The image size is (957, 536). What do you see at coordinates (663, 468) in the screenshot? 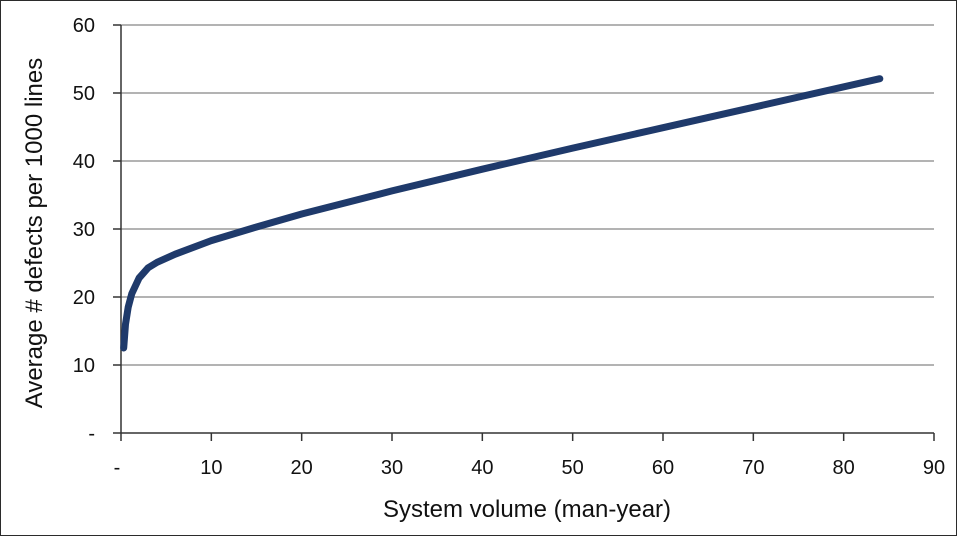
I see `x-tick-label: 60` at bounding box center [663, 468].